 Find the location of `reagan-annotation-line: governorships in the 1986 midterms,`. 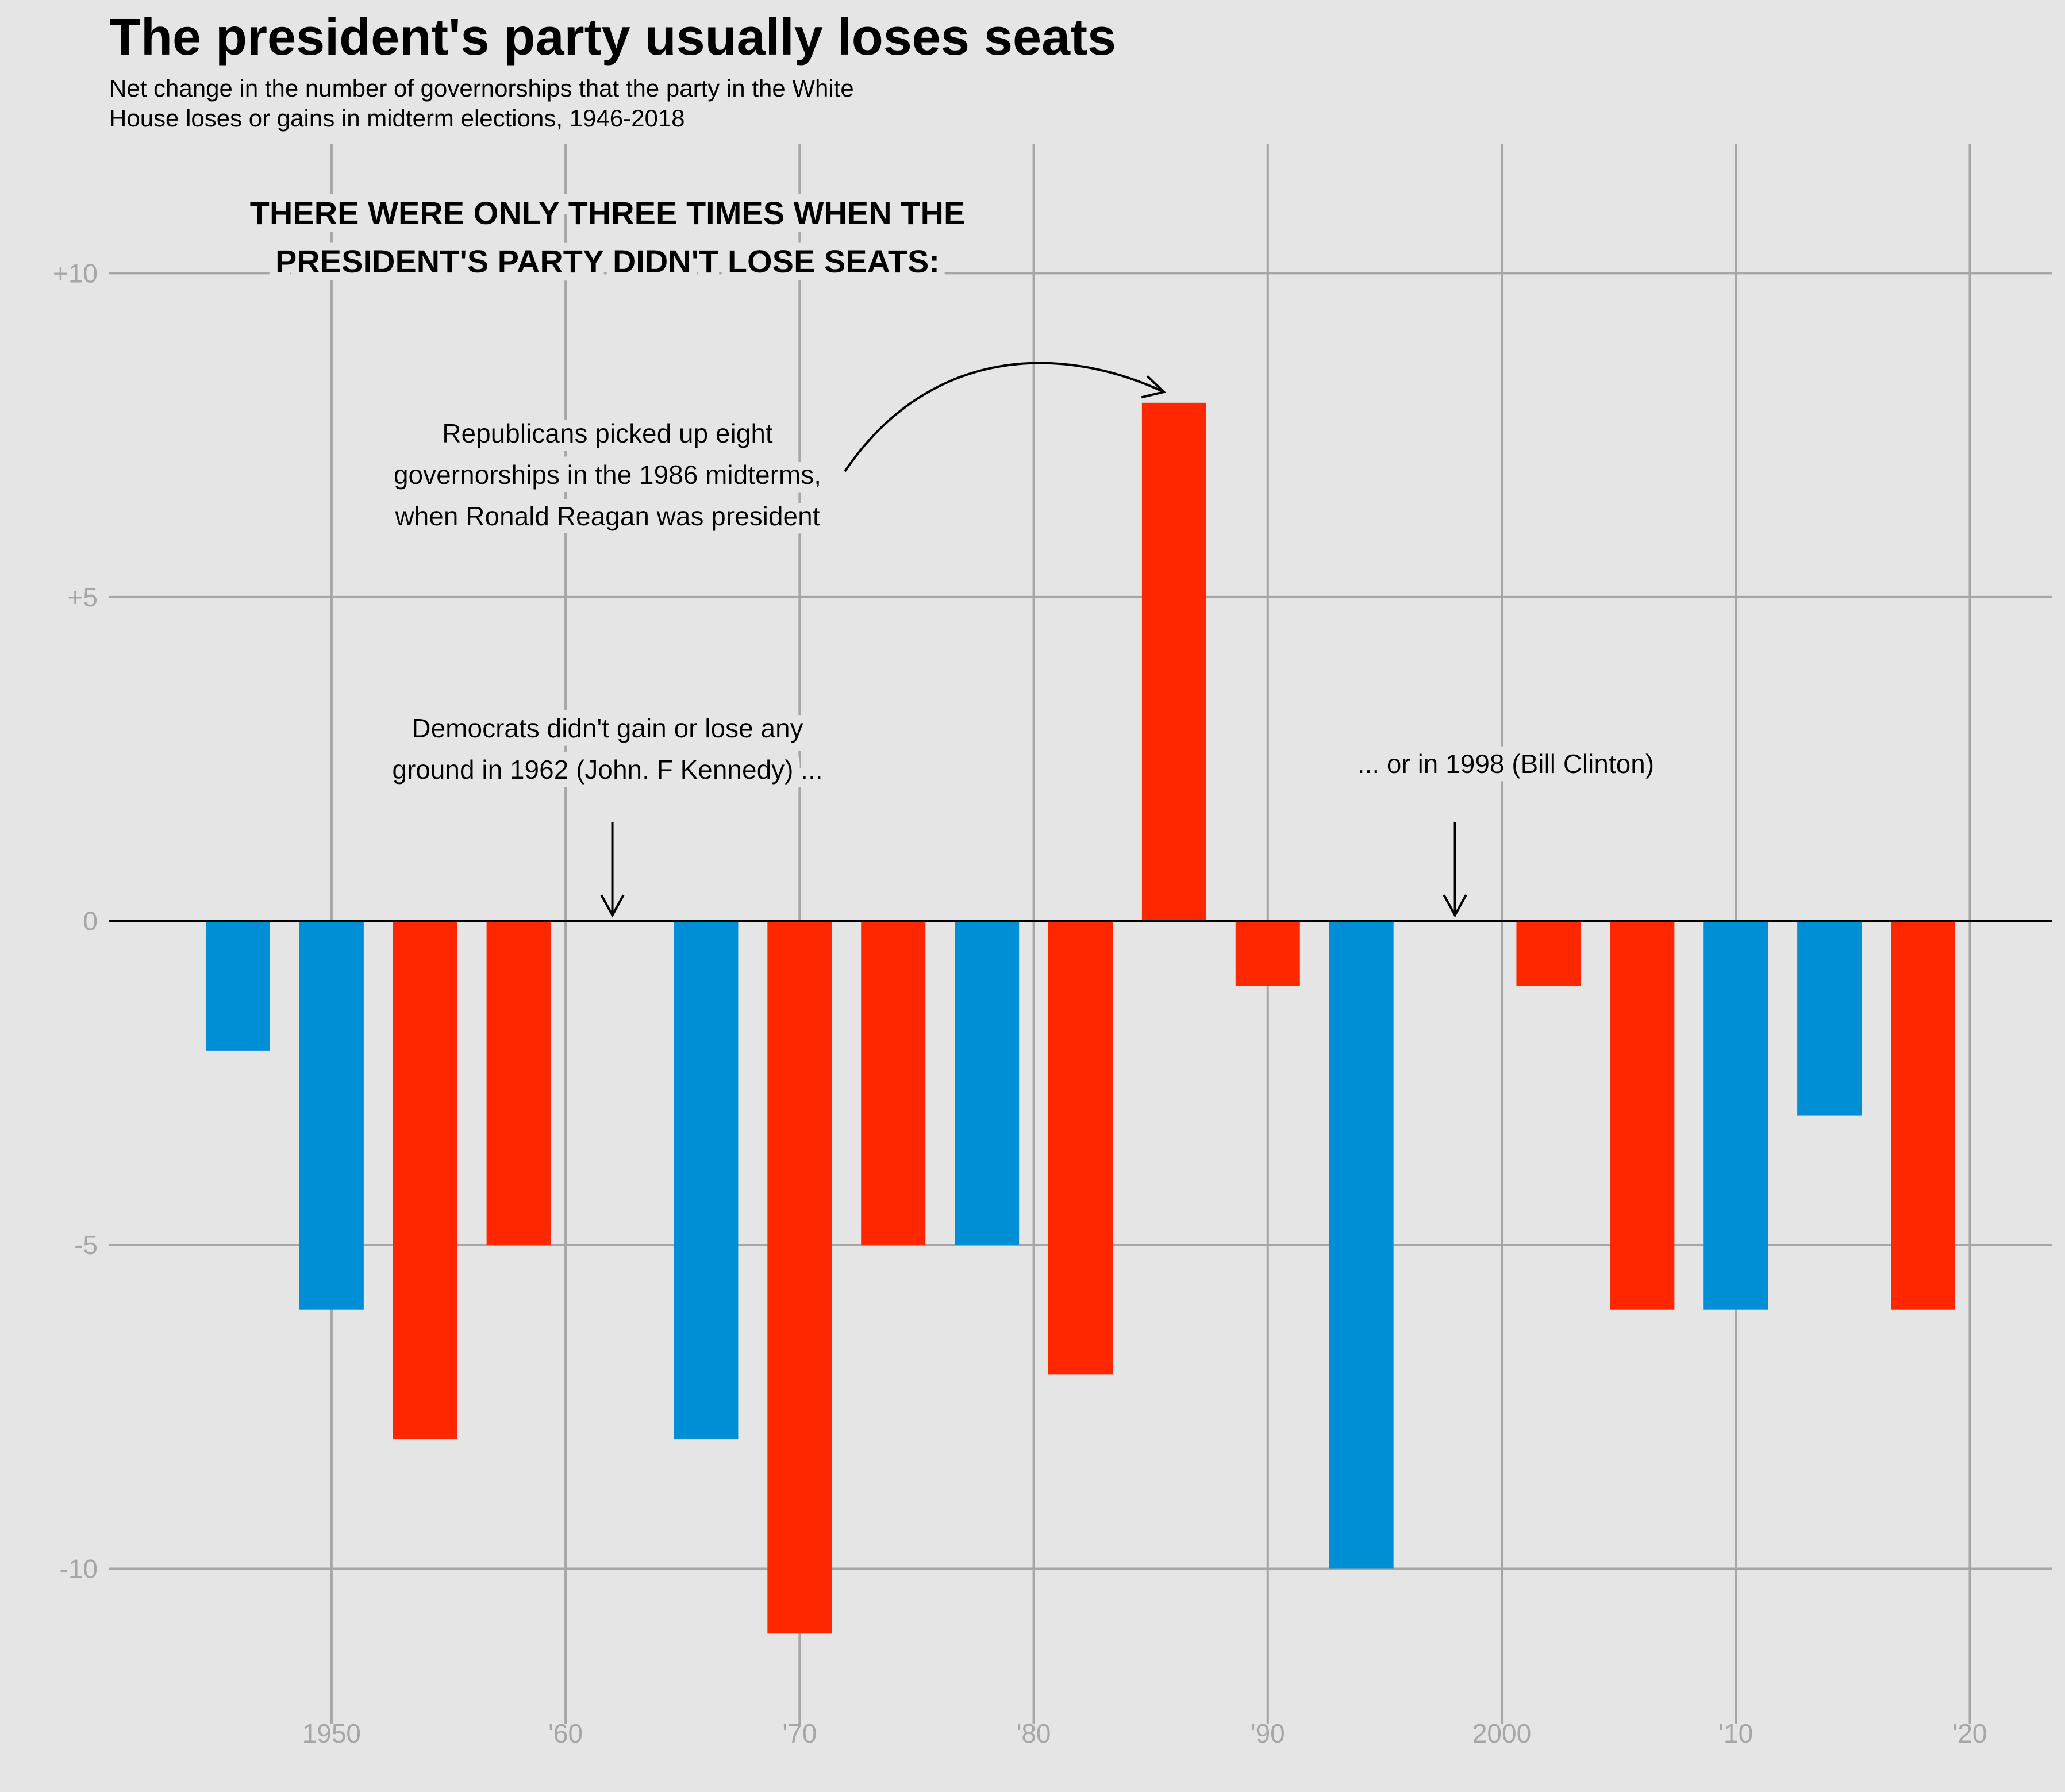

reagan-annotation-line: governorships in the 1986 midterms, is located at coordinates (607, 475).